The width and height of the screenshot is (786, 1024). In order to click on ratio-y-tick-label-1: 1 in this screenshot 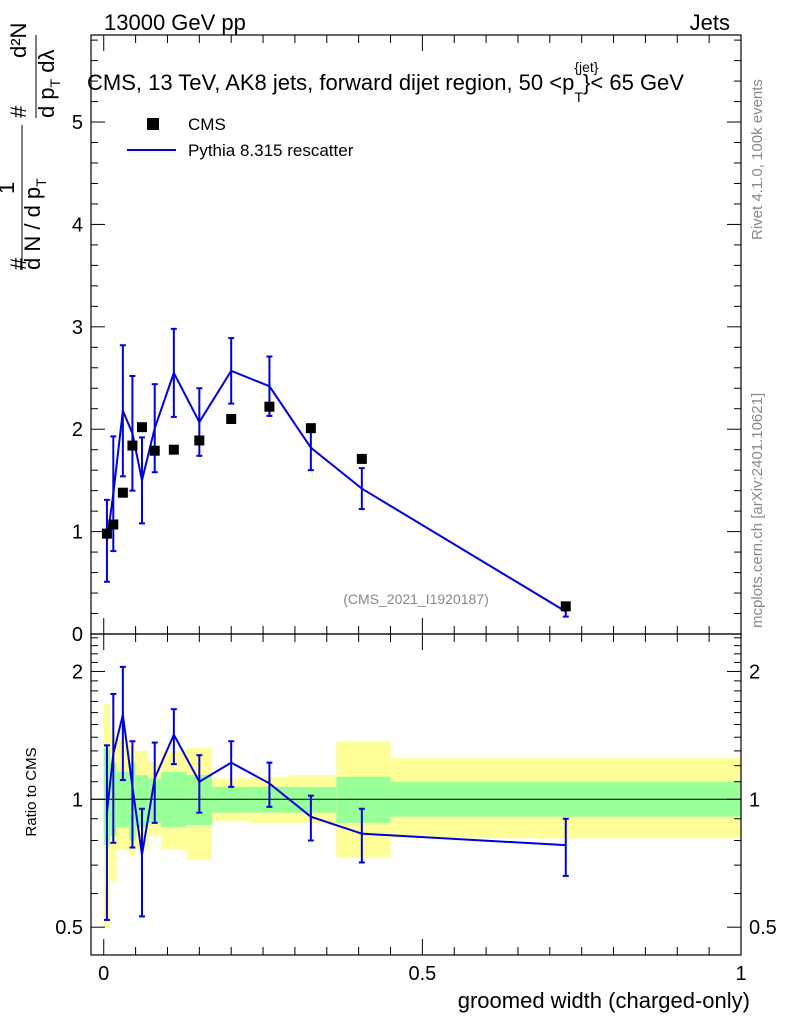, I will do `click(77, 800)`.